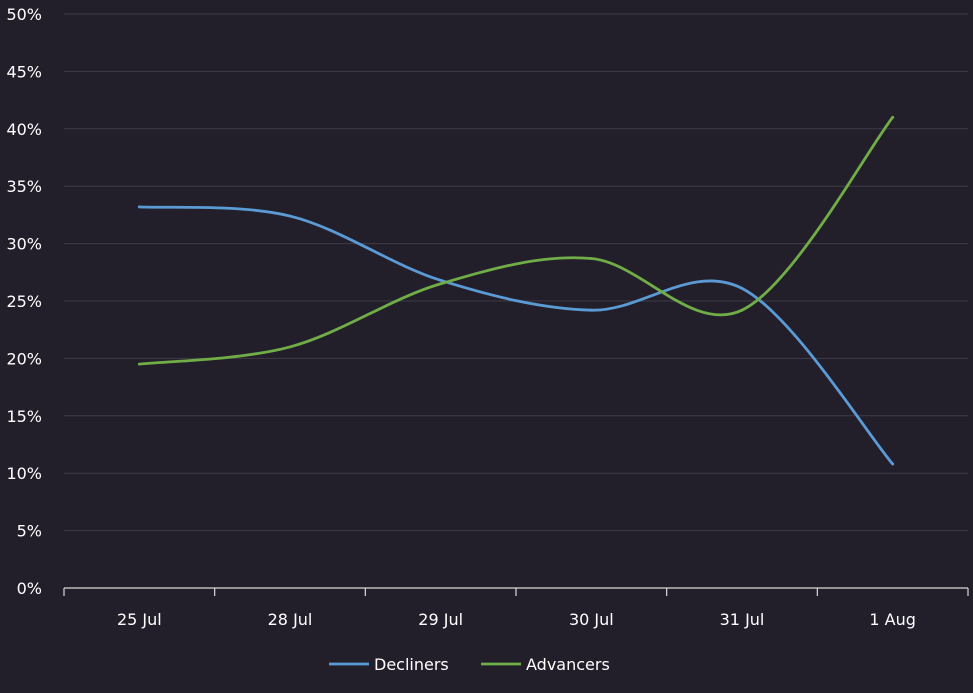  What do you see at coordinates (892, 619) in the screenshot?
I see `x-tick-label: 1 Aug` at bounding box center [892, 619].